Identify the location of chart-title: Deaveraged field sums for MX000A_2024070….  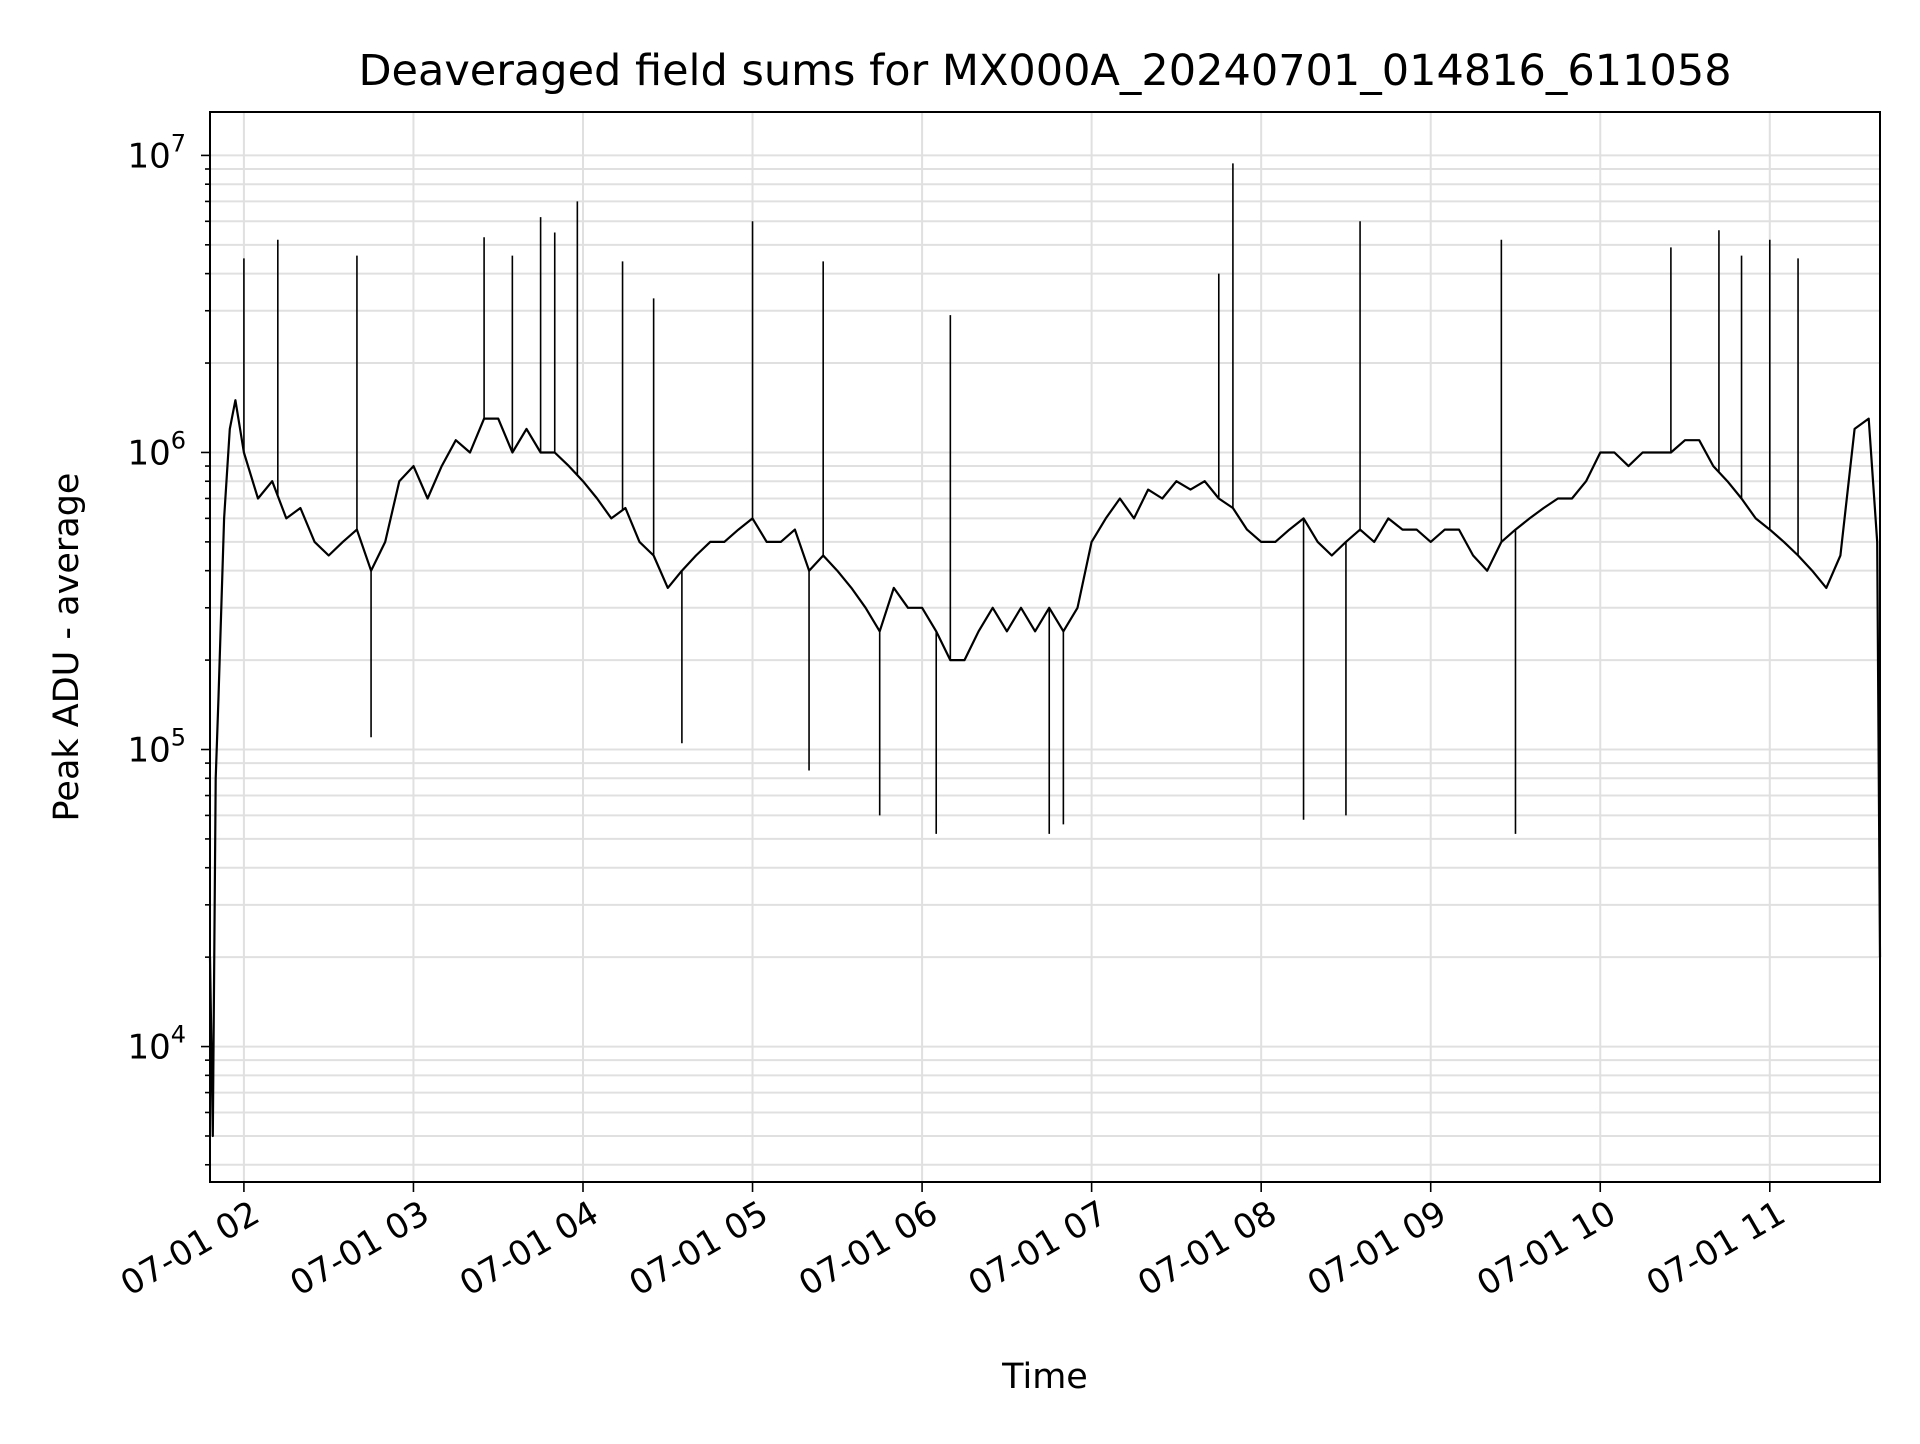
(1044, 71).